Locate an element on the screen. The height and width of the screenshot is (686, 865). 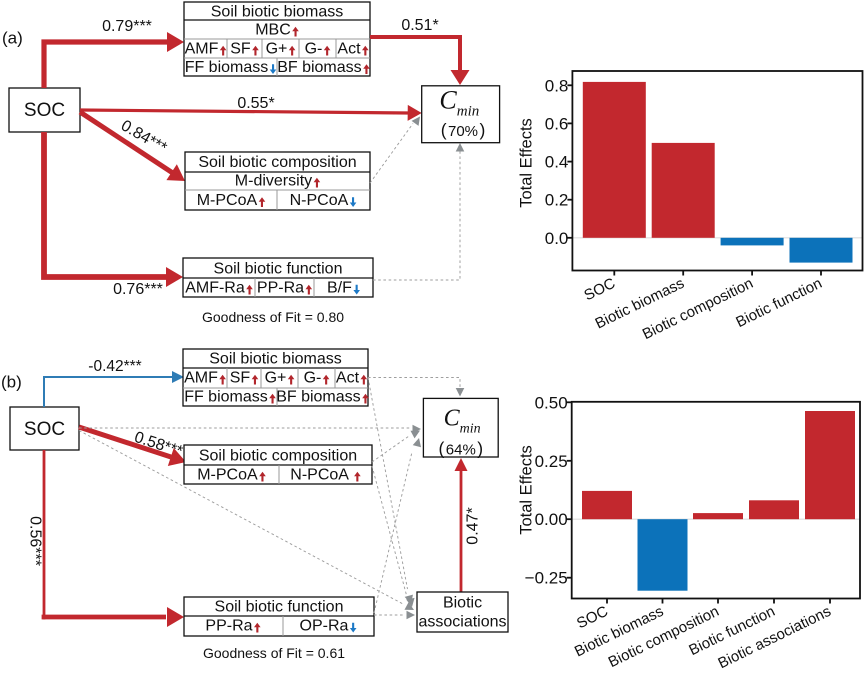
svg-text: 0.56*** is located at coordinates (34, 541).